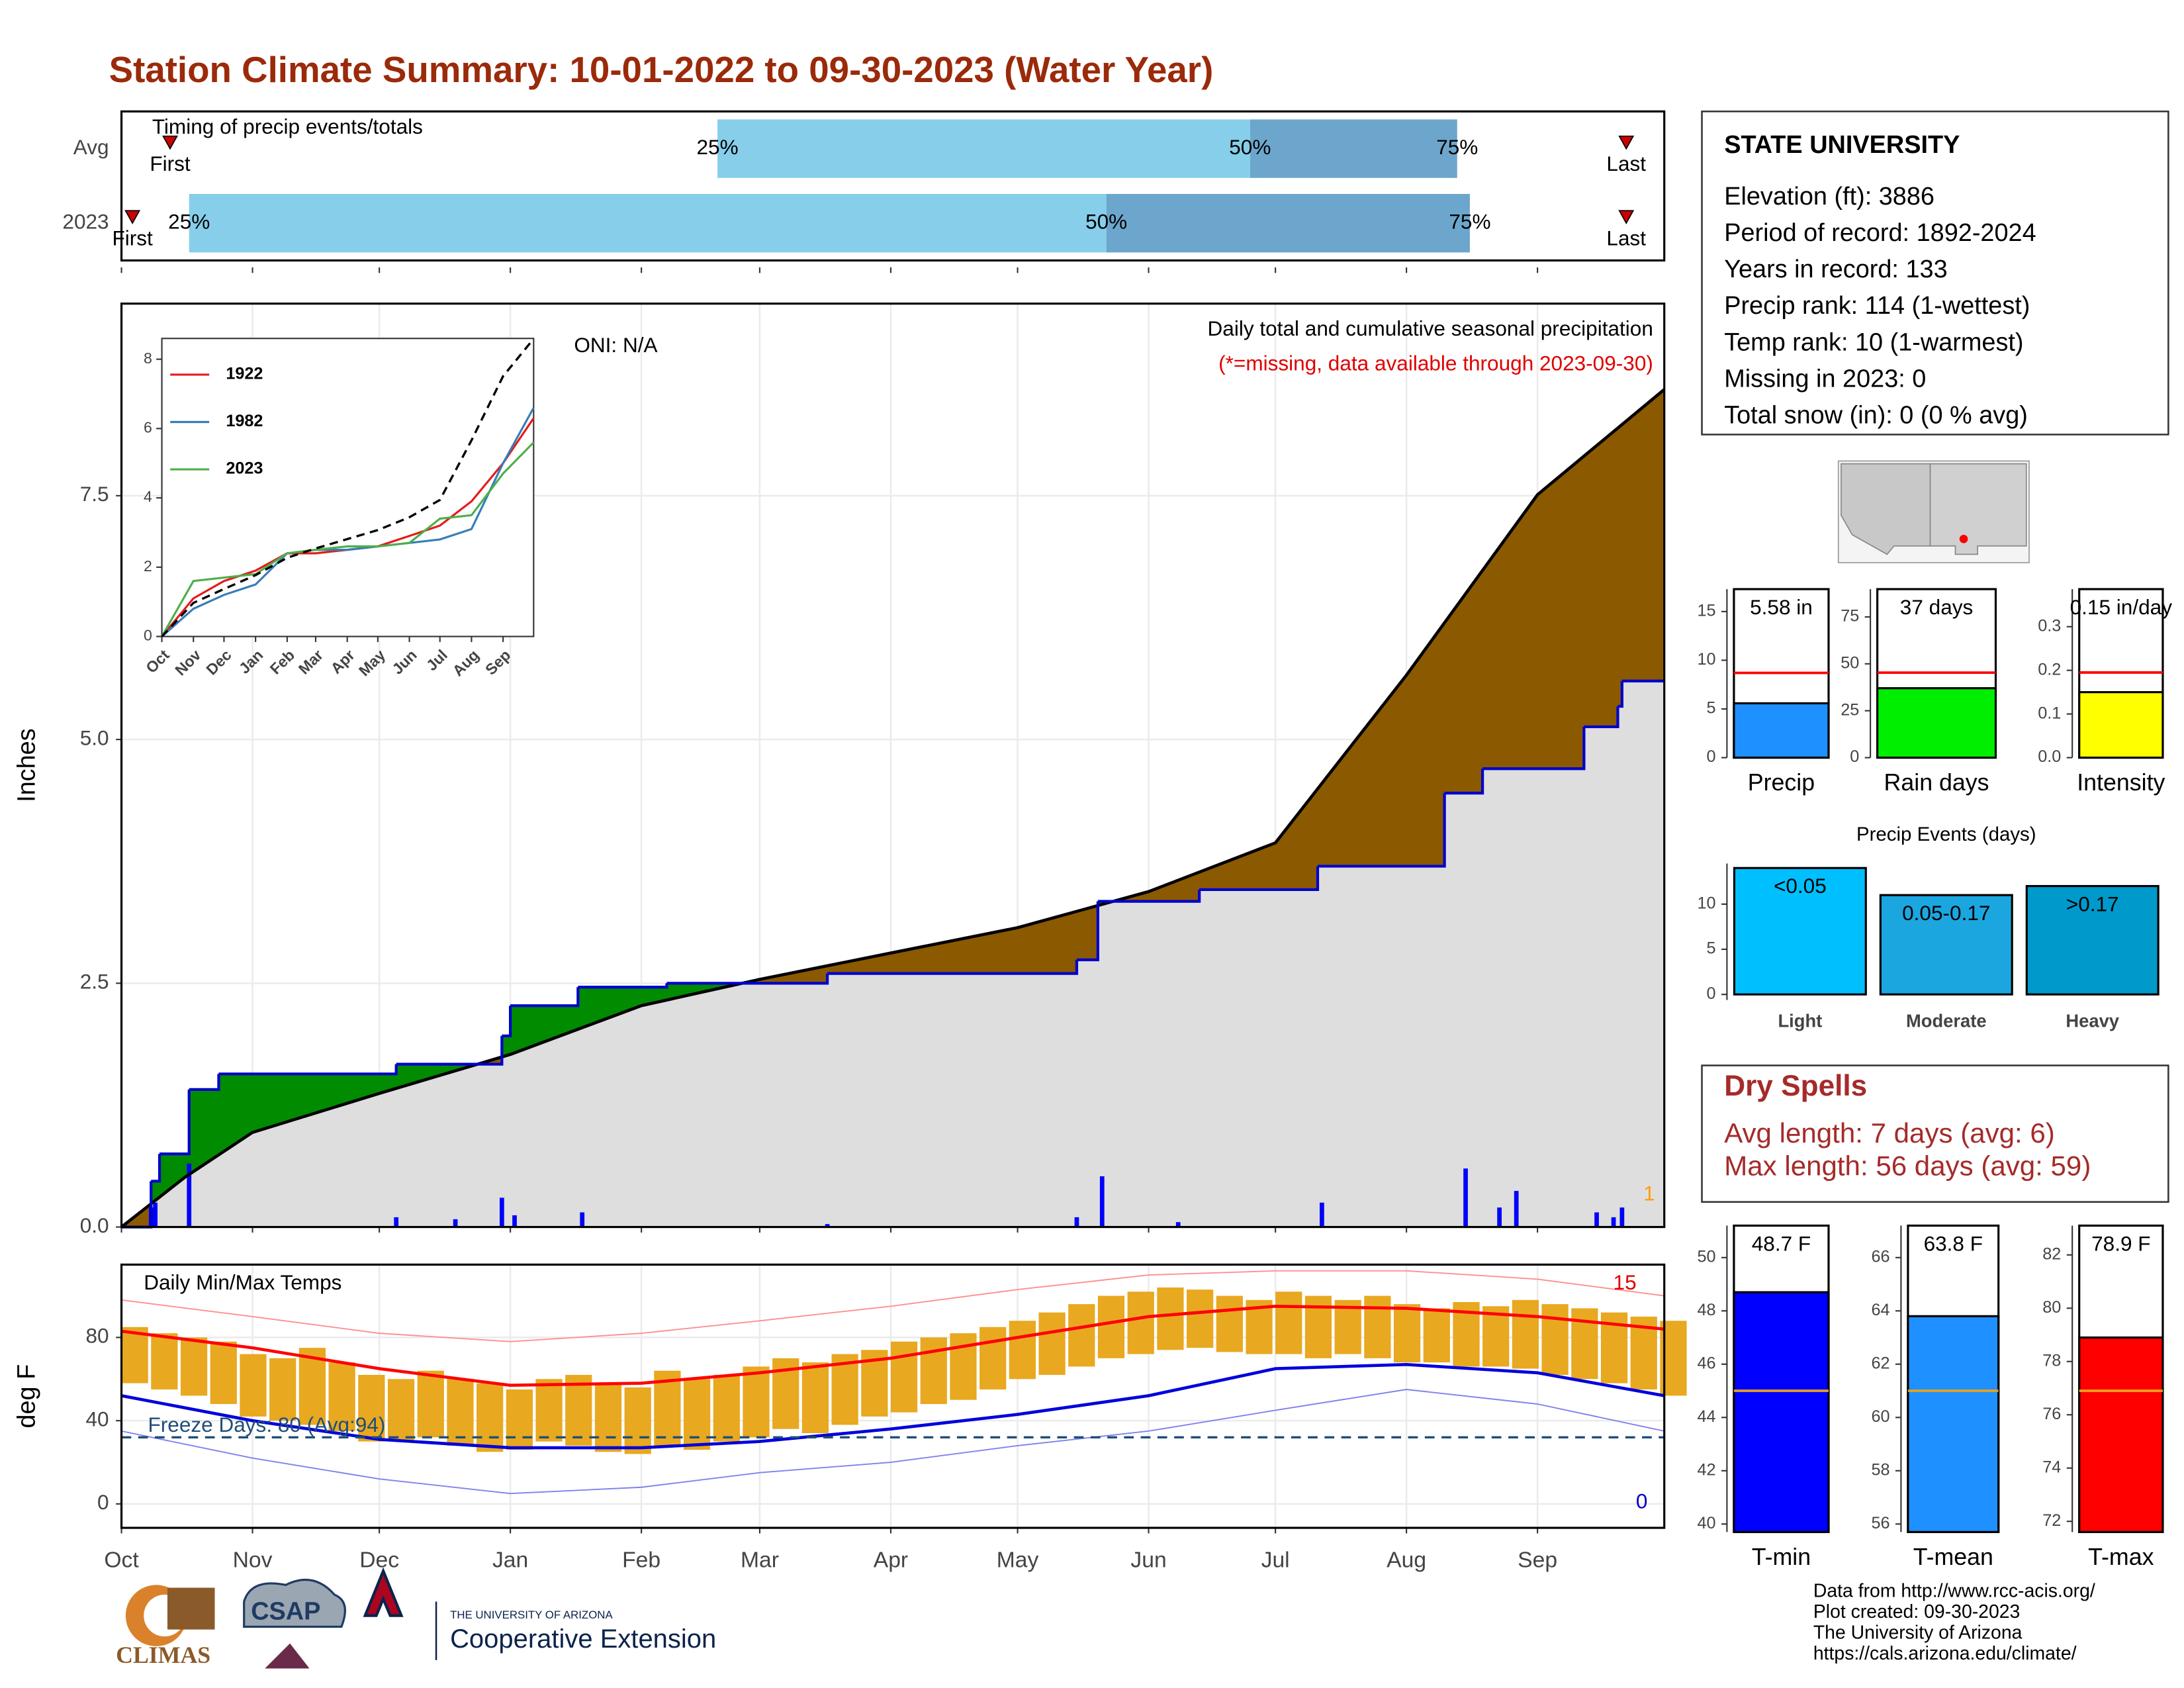  I want to click on y-tick-label: 25, so click(1850, 709).